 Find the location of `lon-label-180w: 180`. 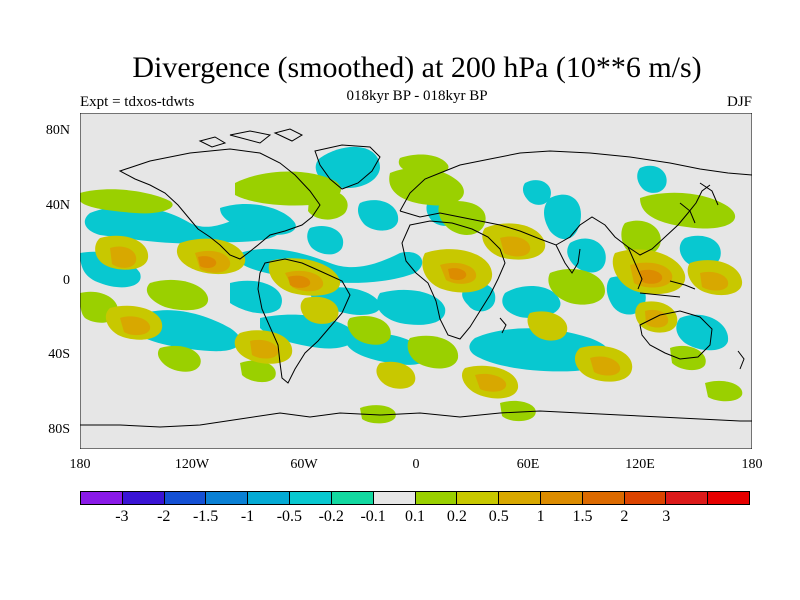

lon-label-180w: 180 is located at coordinates (80, 464).